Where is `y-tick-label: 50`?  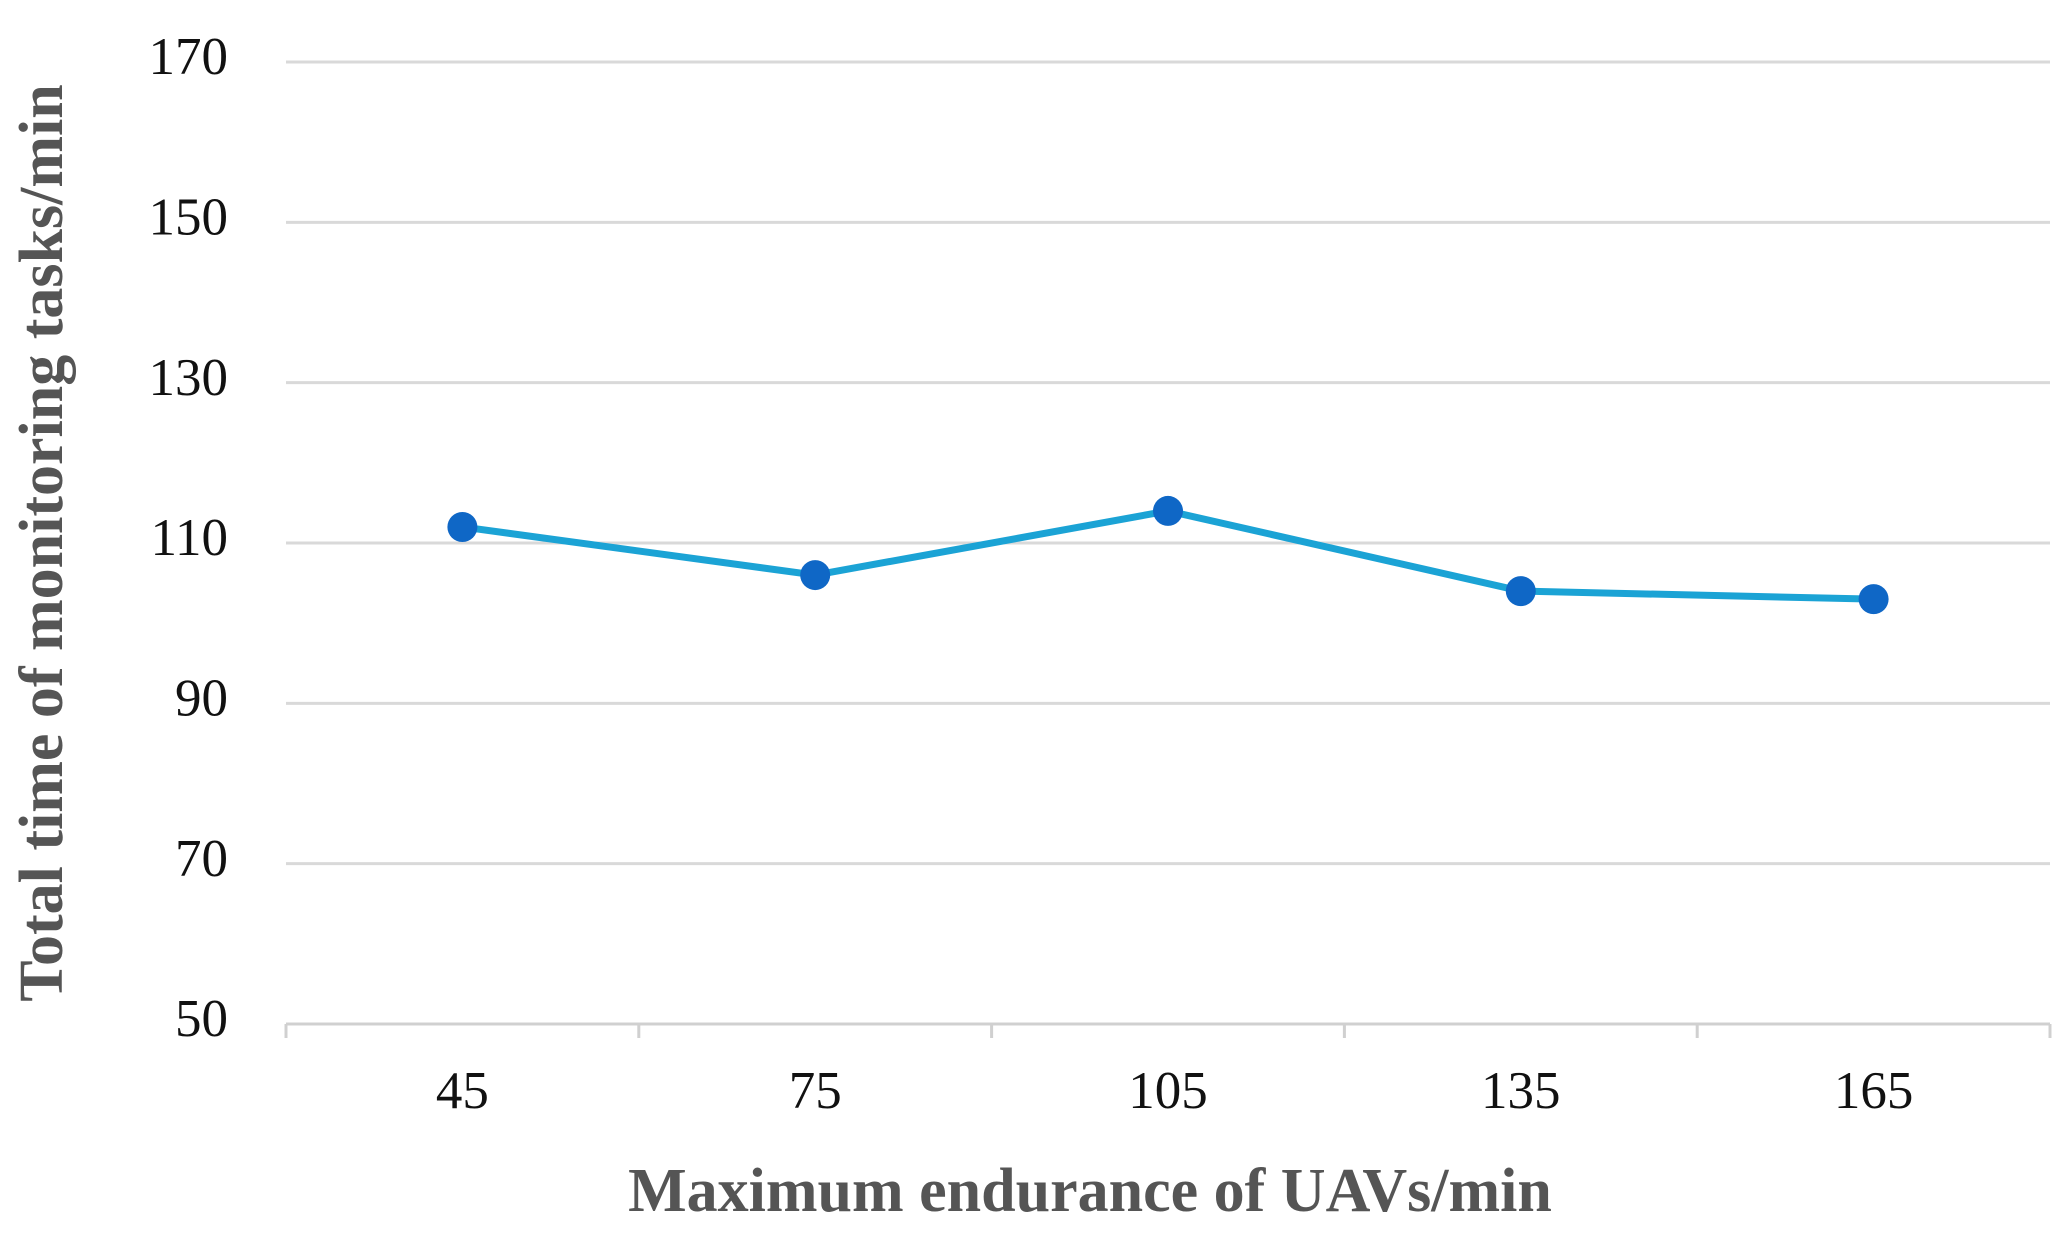
y-tick-label: 50 is located at coordinates (201, 1019).